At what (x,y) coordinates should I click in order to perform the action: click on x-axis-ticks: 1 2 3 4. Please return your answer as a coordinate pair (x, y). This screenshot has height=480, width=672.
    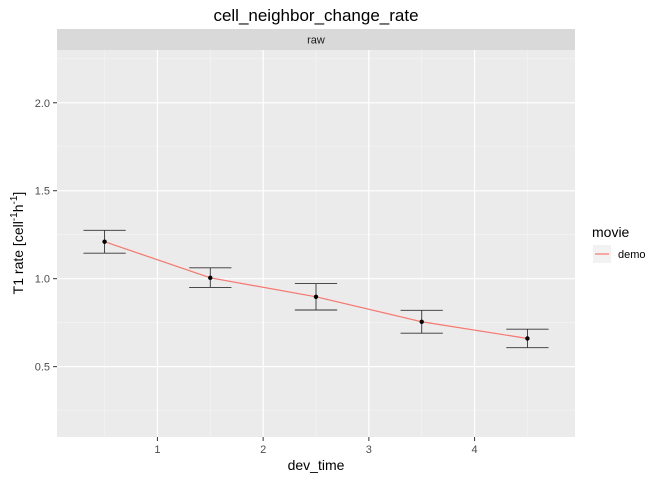
    Looking at the image, I should click on (316, 446).